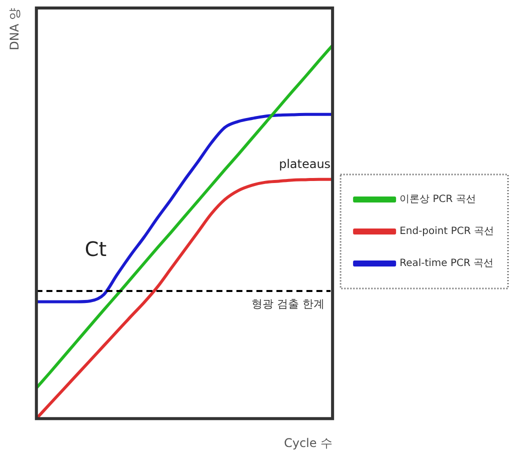 This screenshot has height=465, width=520. Describe the element at coordinates (308, 443) in the screenshot. I see `x-axis-title: Cycle 수` at that location.